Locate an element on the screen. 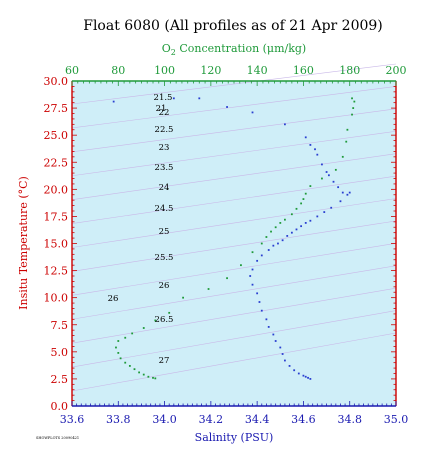 This screenshot has width=423, height=463. salinity-tick-label: 33.8 is located at coordinates (118, 419).